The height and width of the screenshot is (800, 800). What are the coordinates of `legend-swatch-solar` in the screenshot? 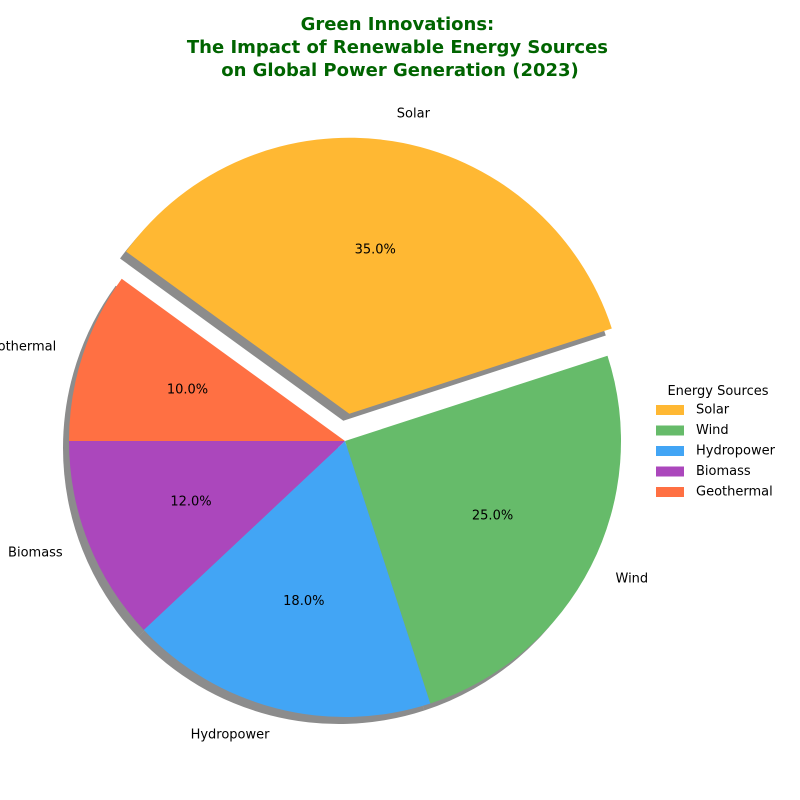 It's located at (670, 410).